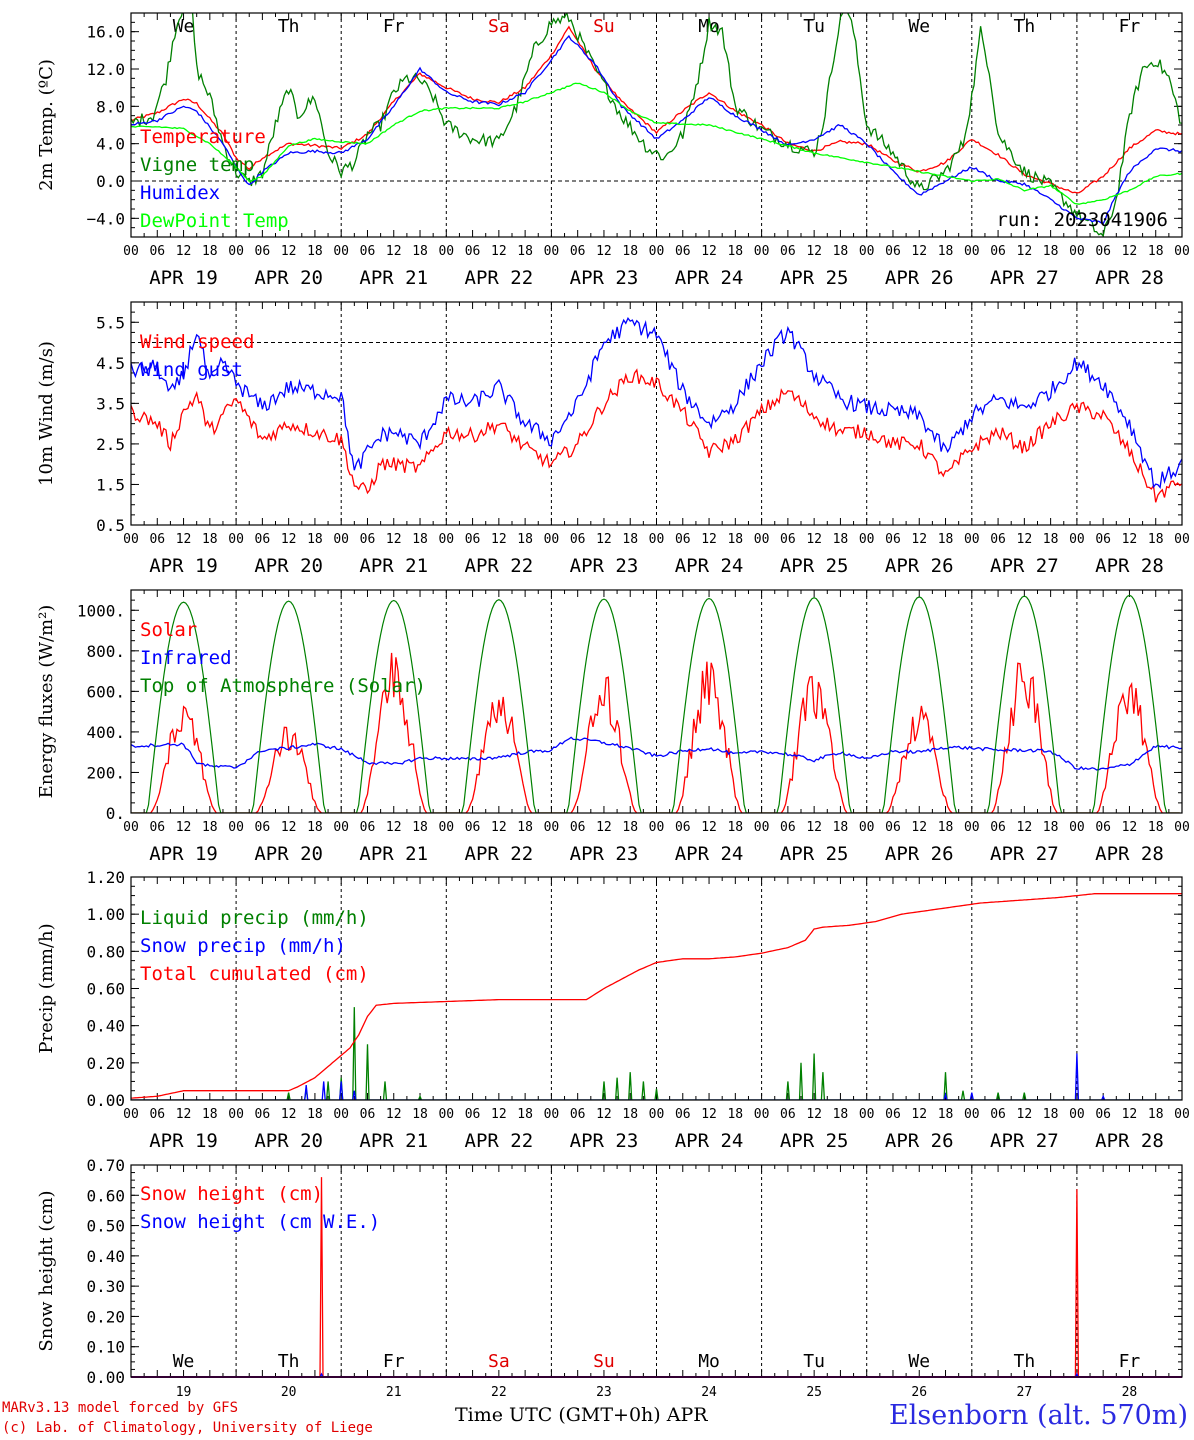 This screenshot has width=1194, height=1440. I want to click on series-infrared, so click(656, 753).